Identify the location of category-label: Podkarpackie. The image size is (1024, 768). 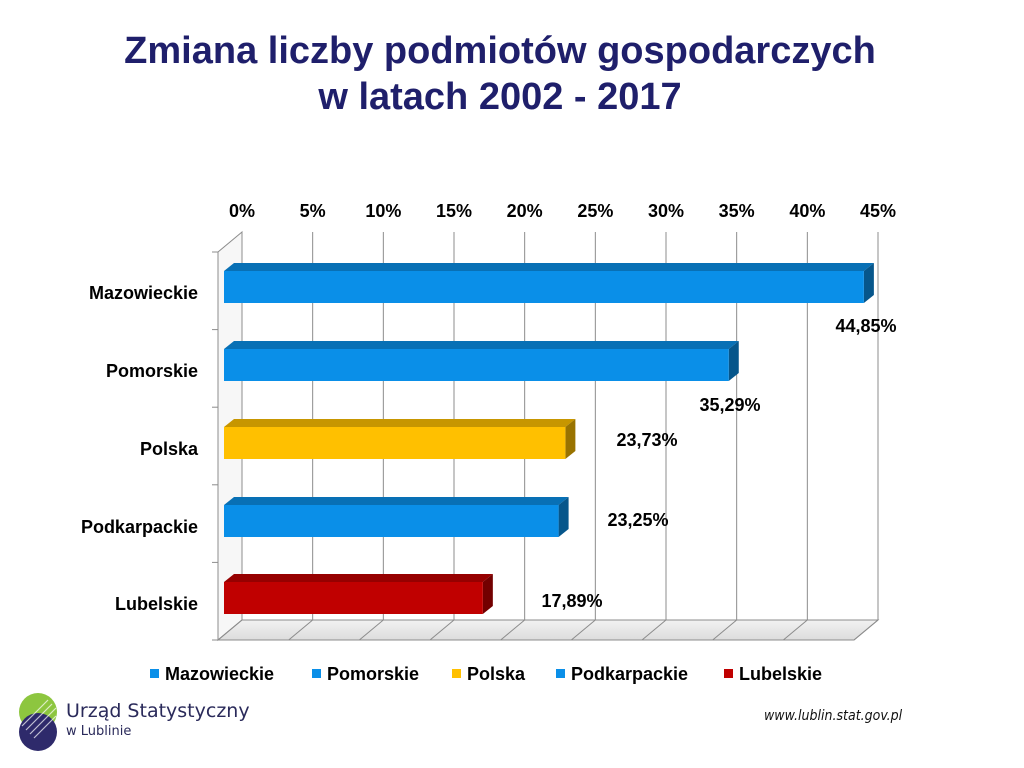
(139, 527).